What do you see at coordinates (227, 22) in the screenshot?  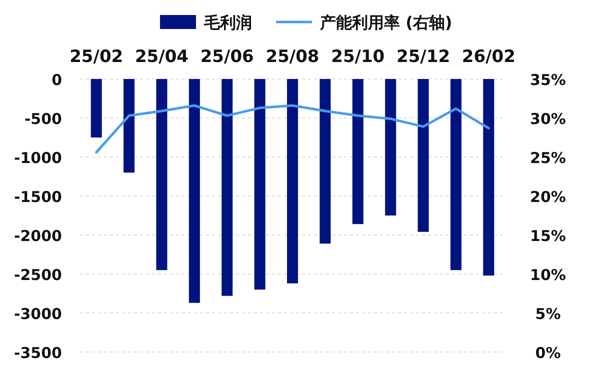 I see `legend-label: 毛利润` at bounding box center [227, 22].